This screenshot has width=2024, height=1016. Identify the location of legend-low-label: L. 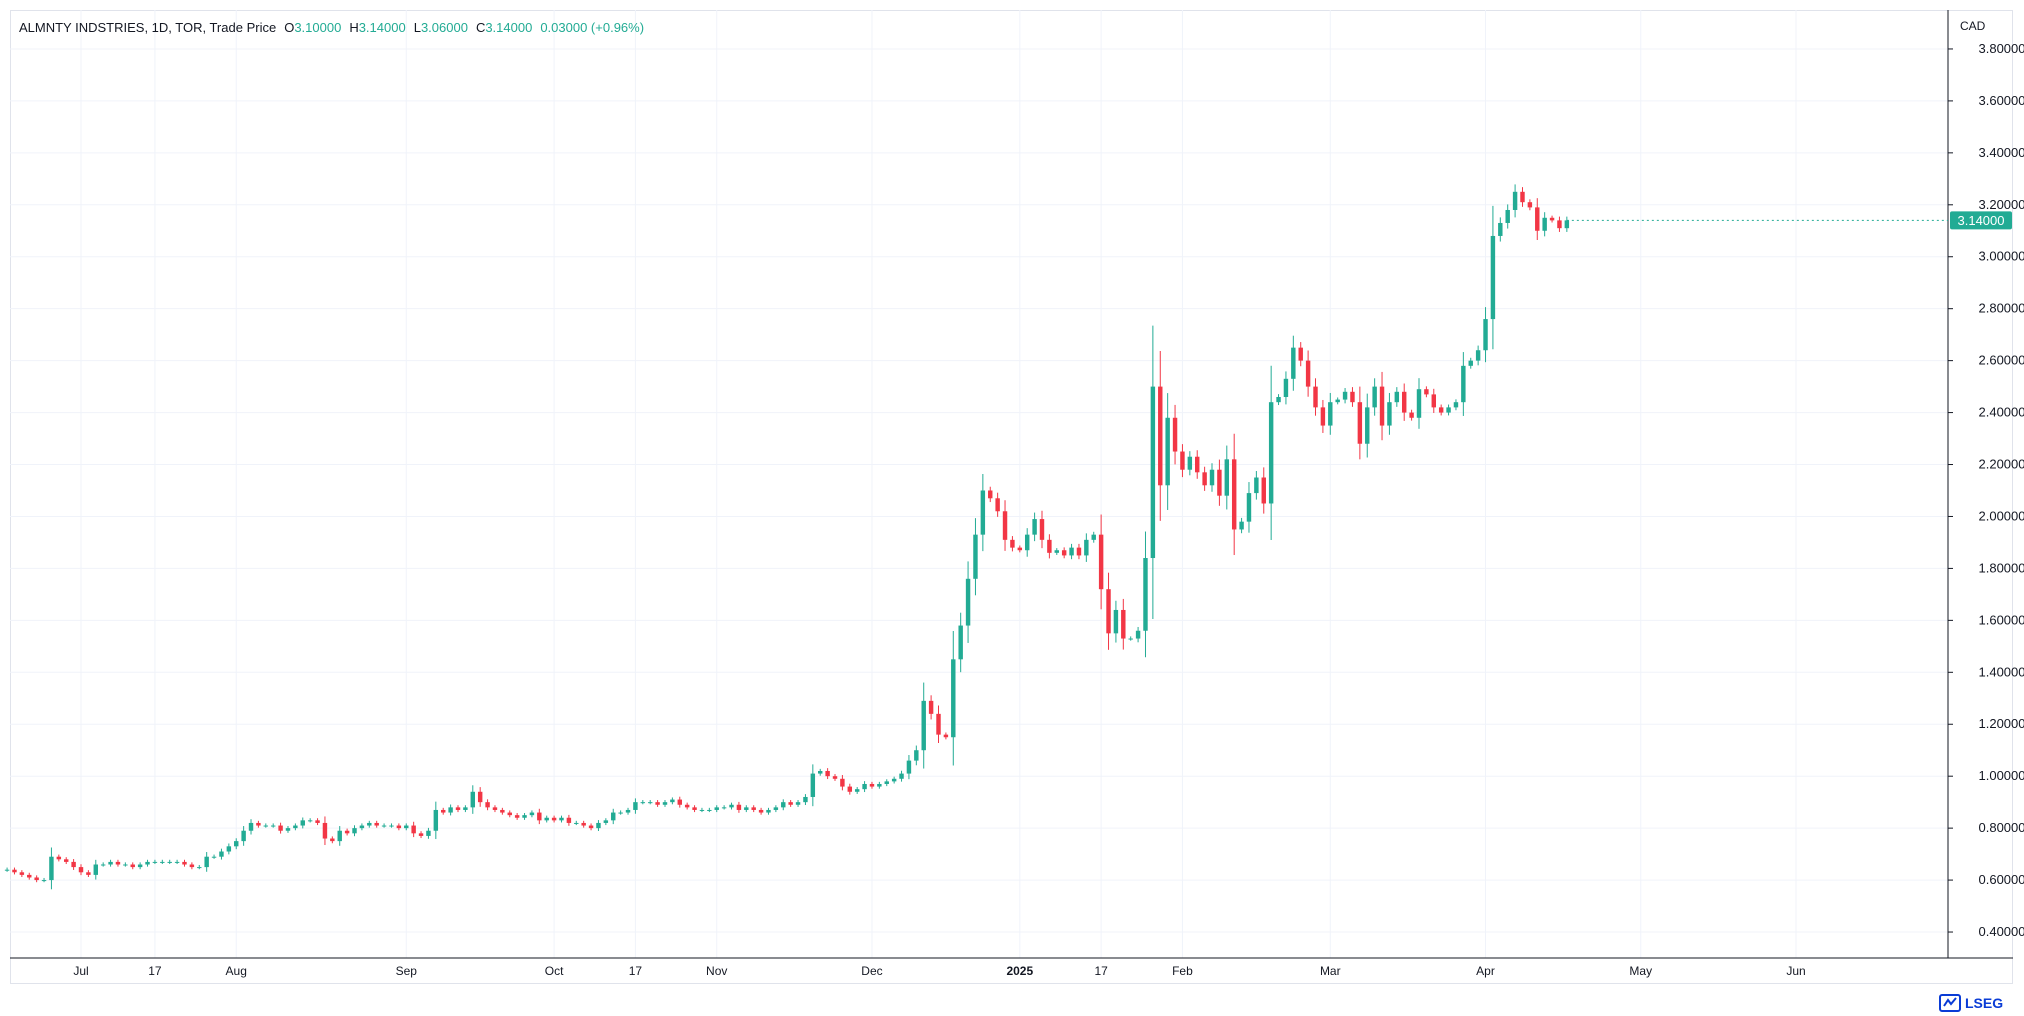
(417, 27).